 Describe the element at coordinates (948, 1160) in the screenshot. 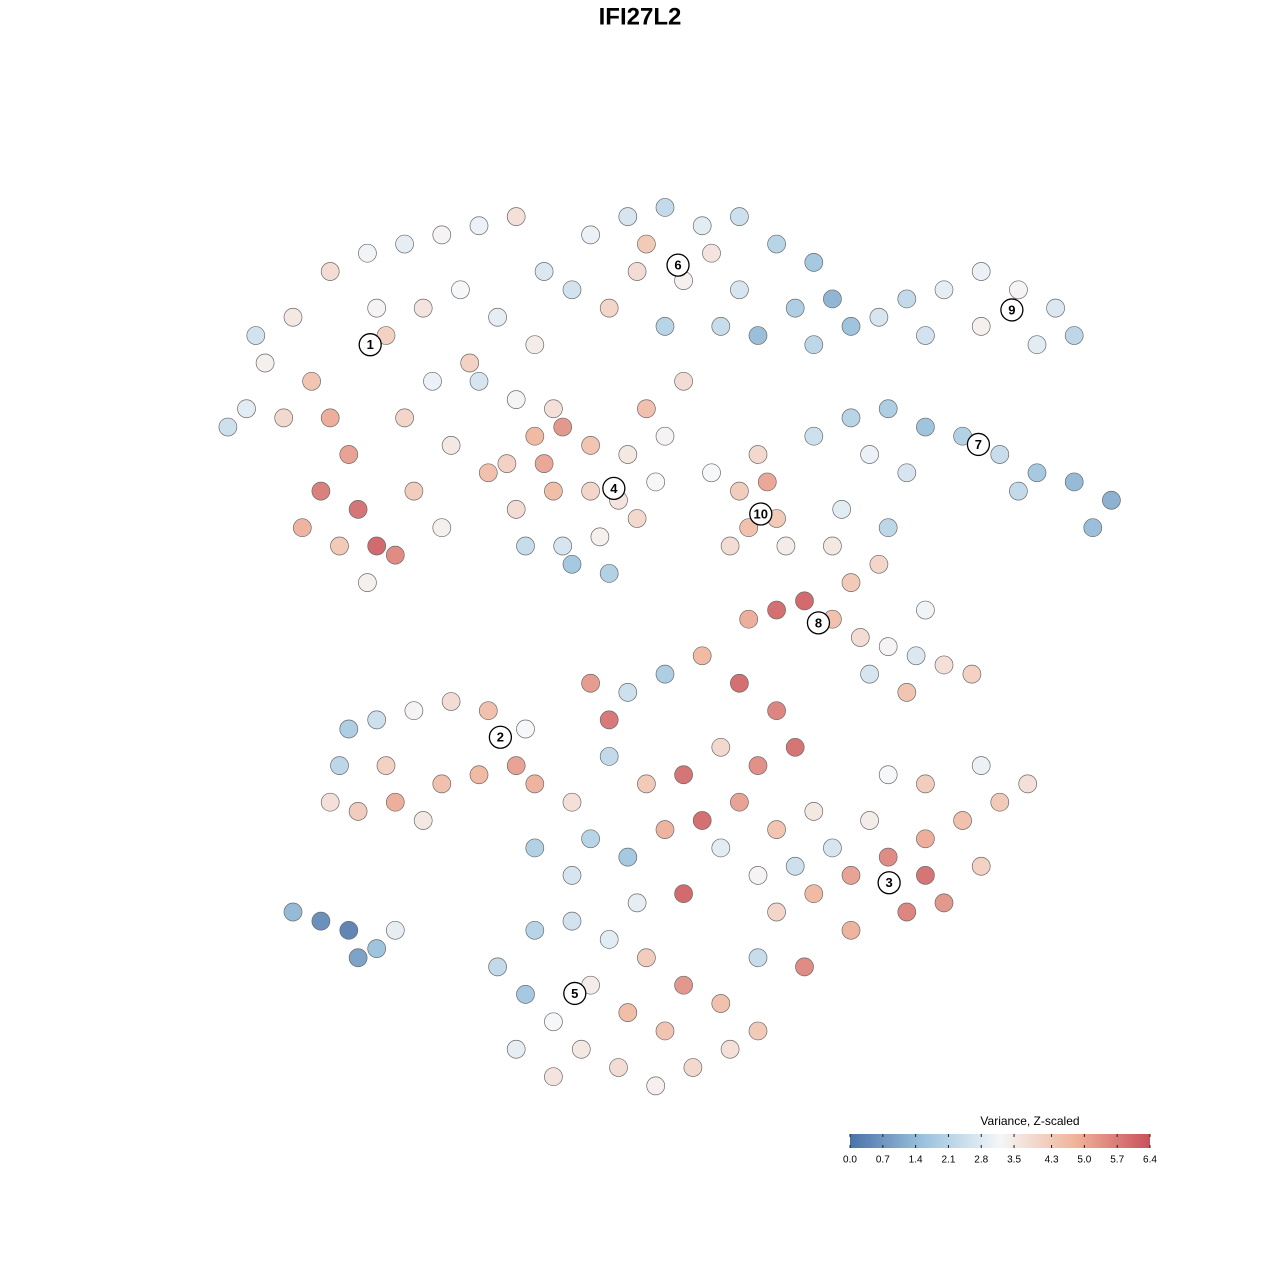

I see `colorbar-tick-label: 2.1` at that location.